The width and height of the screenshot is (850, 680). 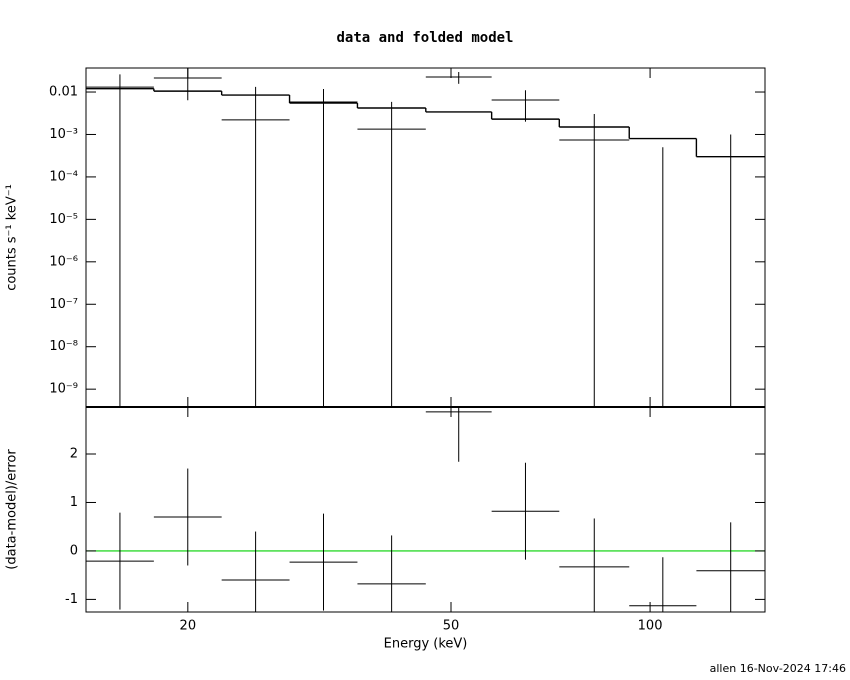 I want to click on x-tick-label: 100, so click(x=650, y=626).